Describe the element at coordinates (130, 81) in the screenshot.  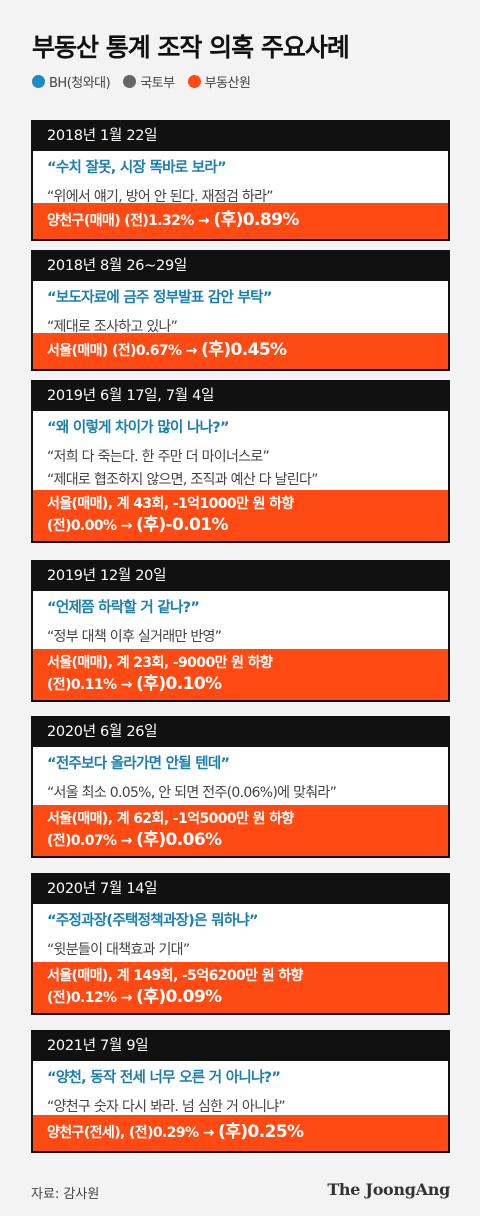
I see `legend-dot-molit` at that location.